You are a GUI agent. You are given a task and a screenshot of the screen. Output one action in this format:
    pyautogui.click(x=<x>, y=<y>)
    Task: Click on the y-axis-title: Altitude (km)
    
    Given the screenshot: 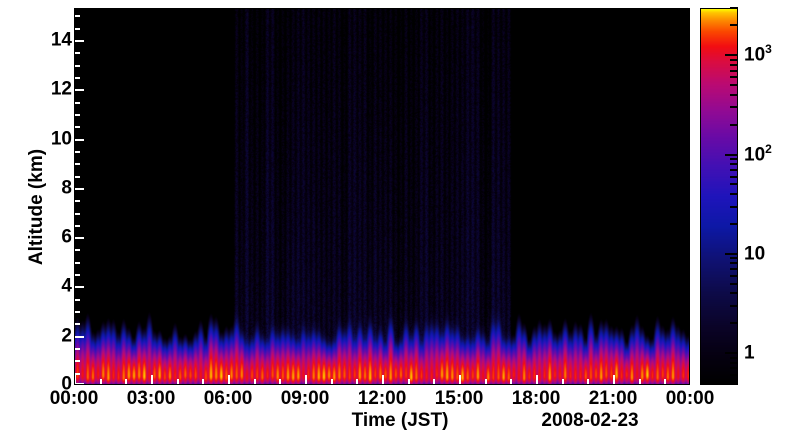 What is the action you would take?
    pyautogui.click(x=36, y=207)
    